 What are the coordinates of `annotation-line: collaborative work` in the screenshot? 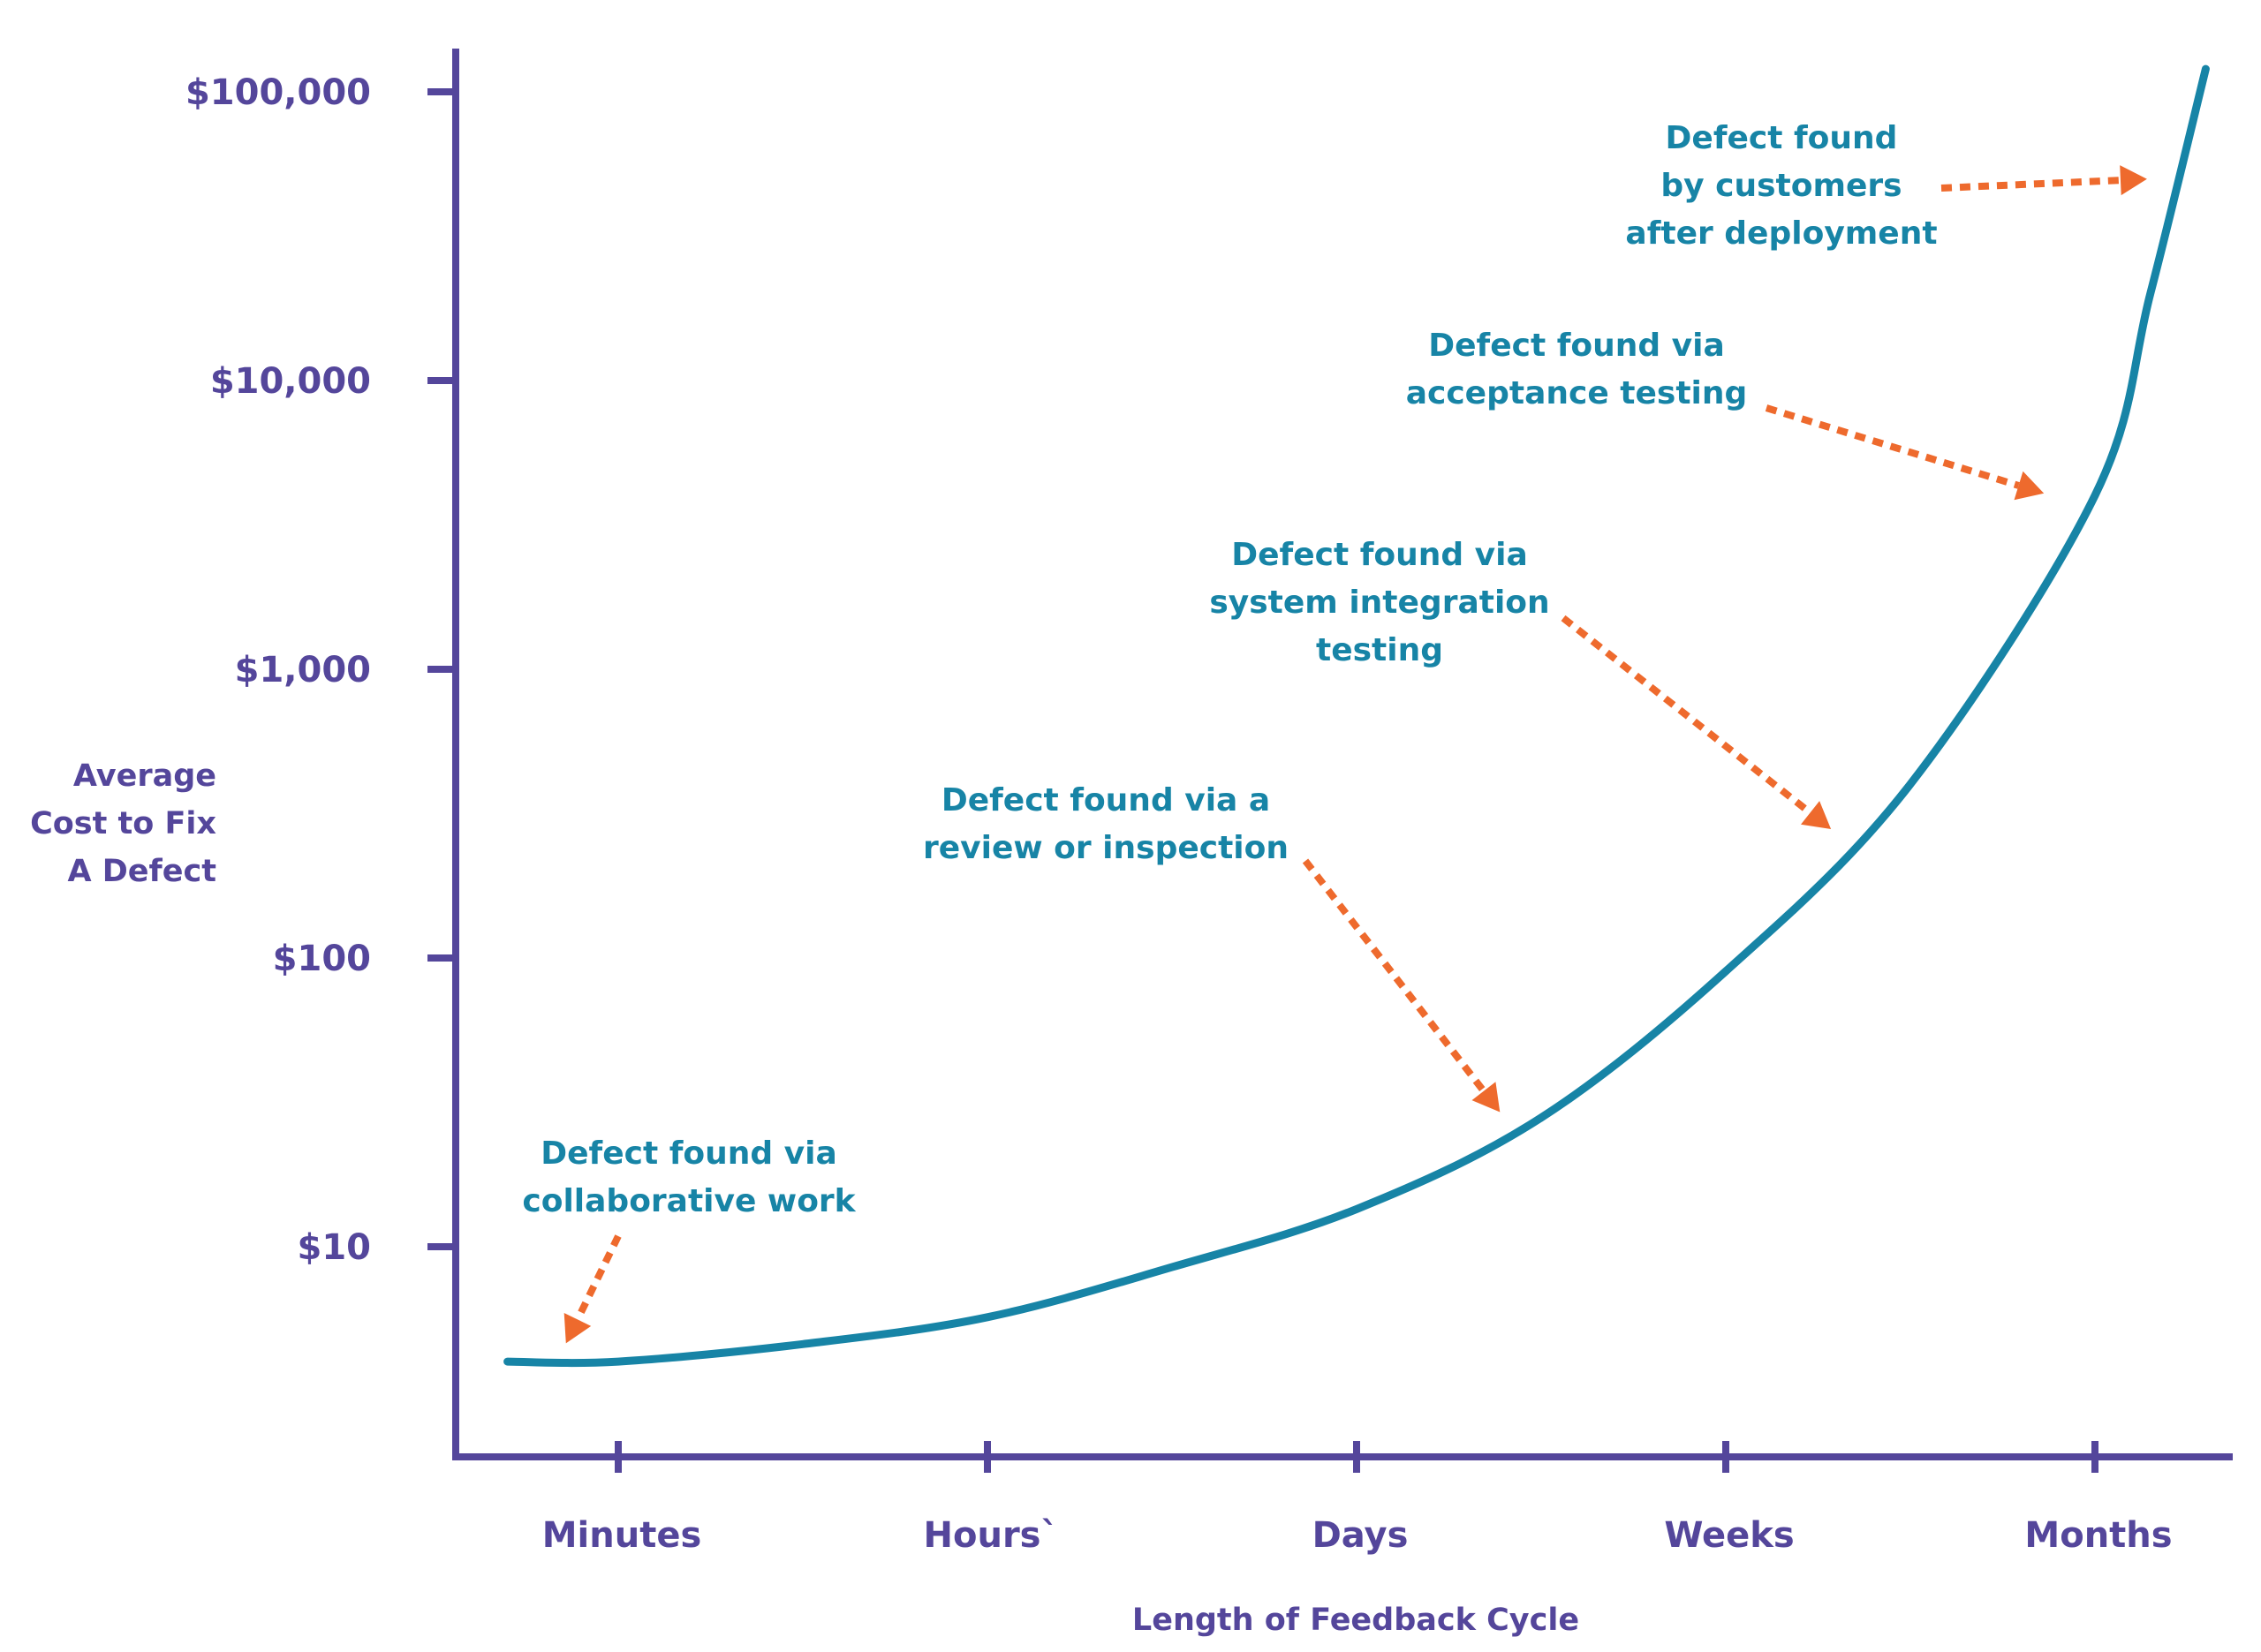 It's located at (689, 1201).